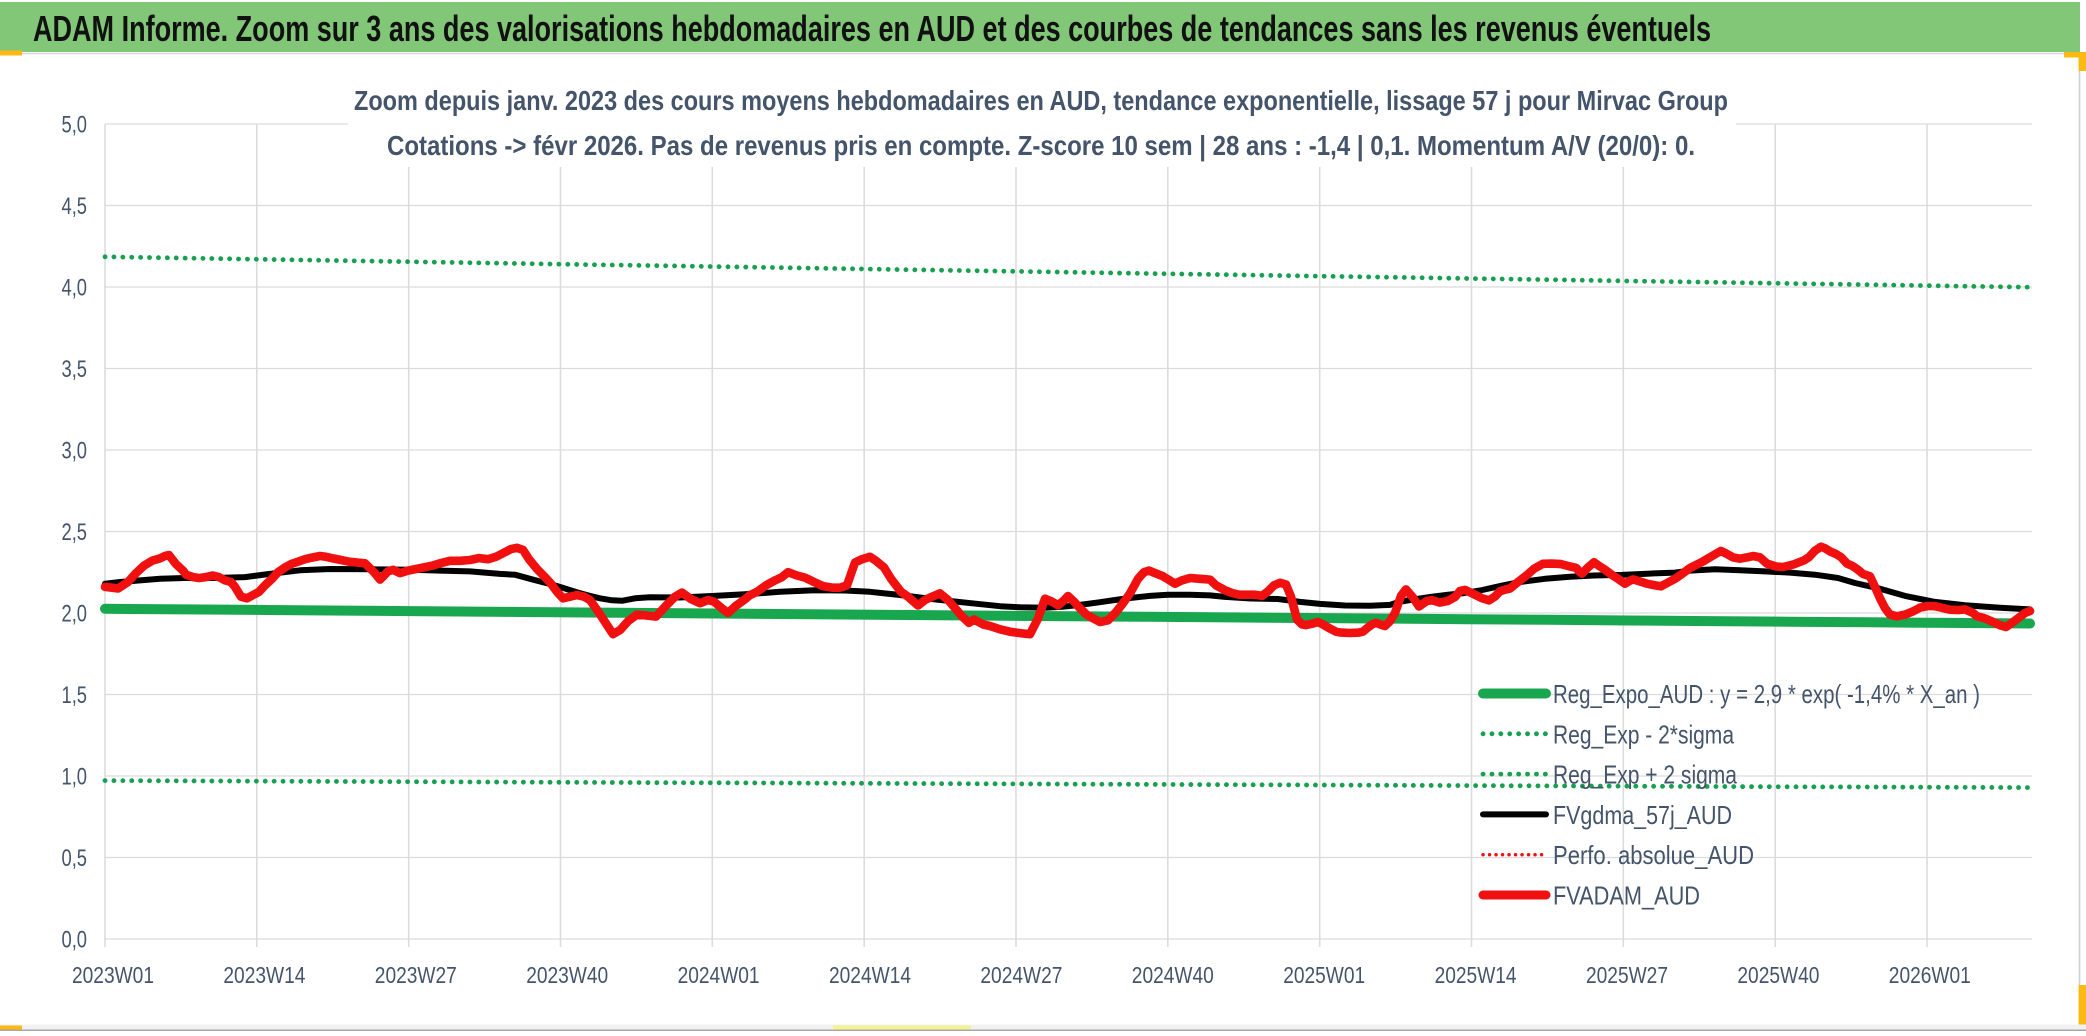 The height and width of the screenshot is (1036, 2086). Describe the element at coordinates (75, 858) in the screenshot. I see `svg-text: 0,5` at that location.